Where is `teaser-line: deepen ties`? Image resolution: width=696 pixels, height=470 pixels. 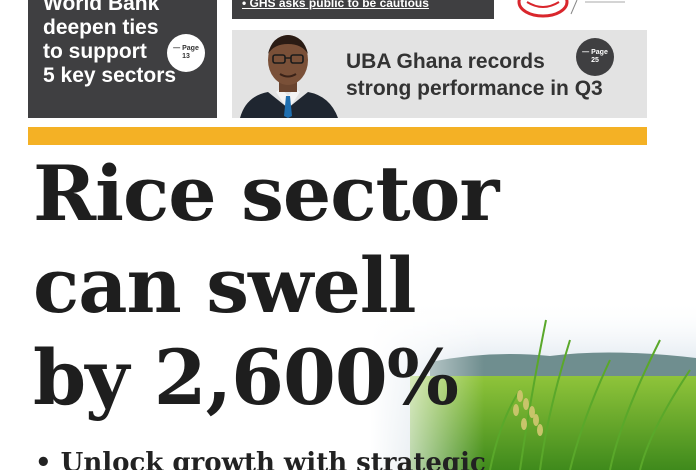 teaser-line: deepen ties is located at coordinates (101, 27).